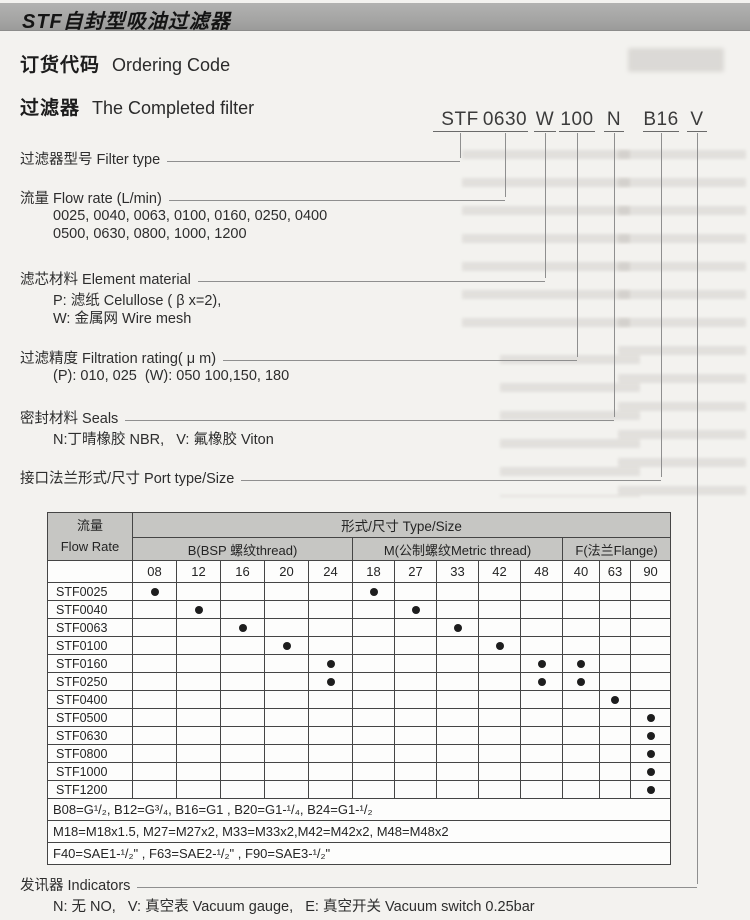 This screenshot has width=750, height=920. I want to click on size-header-cell: 12, so click(198, 571).